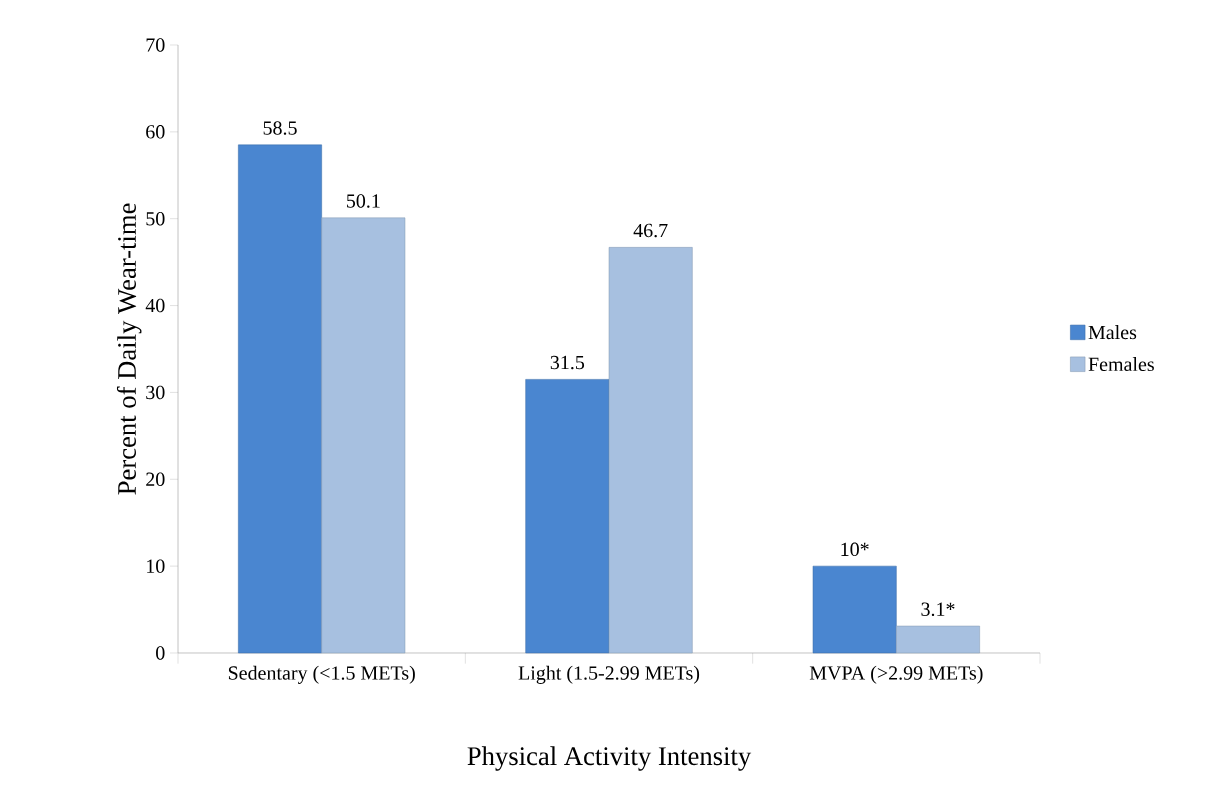 The width and height of the screenshot is (1221, 791). Describe the element at coordinates (280, 128) in the screenshot. I see `data-label: 58.5` at that location.